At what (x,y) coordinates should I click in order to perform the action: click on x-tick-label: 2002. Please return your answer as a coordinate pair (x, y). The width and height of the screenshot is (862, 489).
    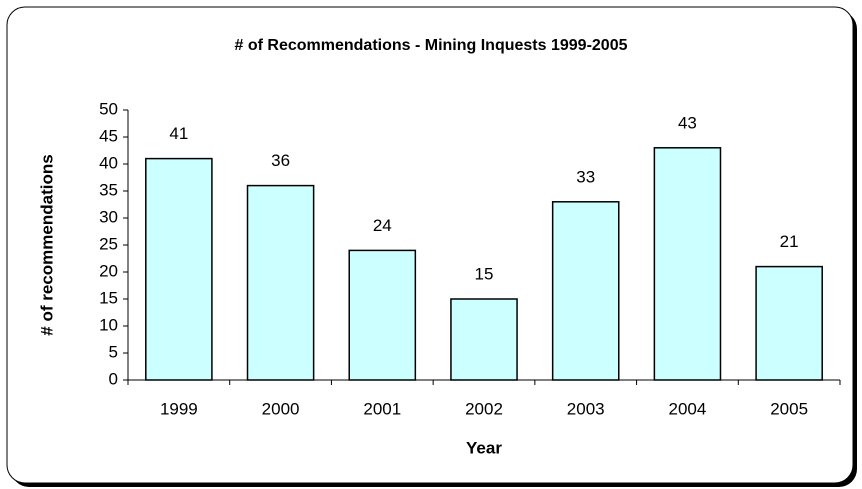
    Looking at the image, I should click on (484, 408).